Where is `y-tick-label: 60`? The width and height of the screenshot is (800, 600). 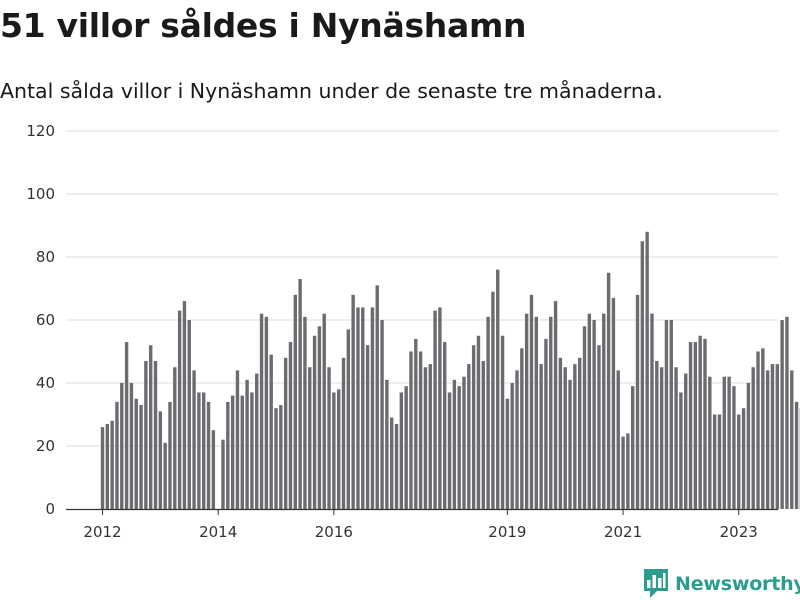
y-tick-label: 60 is located at coordinates (45, 320).